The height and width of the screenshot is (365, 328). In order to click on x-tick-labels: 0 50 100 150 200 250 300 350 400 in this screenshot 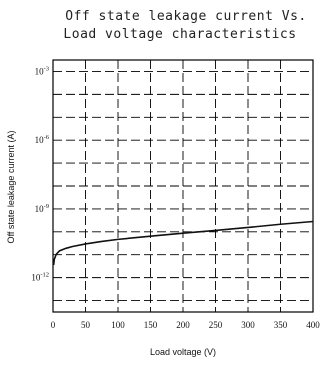, I will do `click(186, 325)`.